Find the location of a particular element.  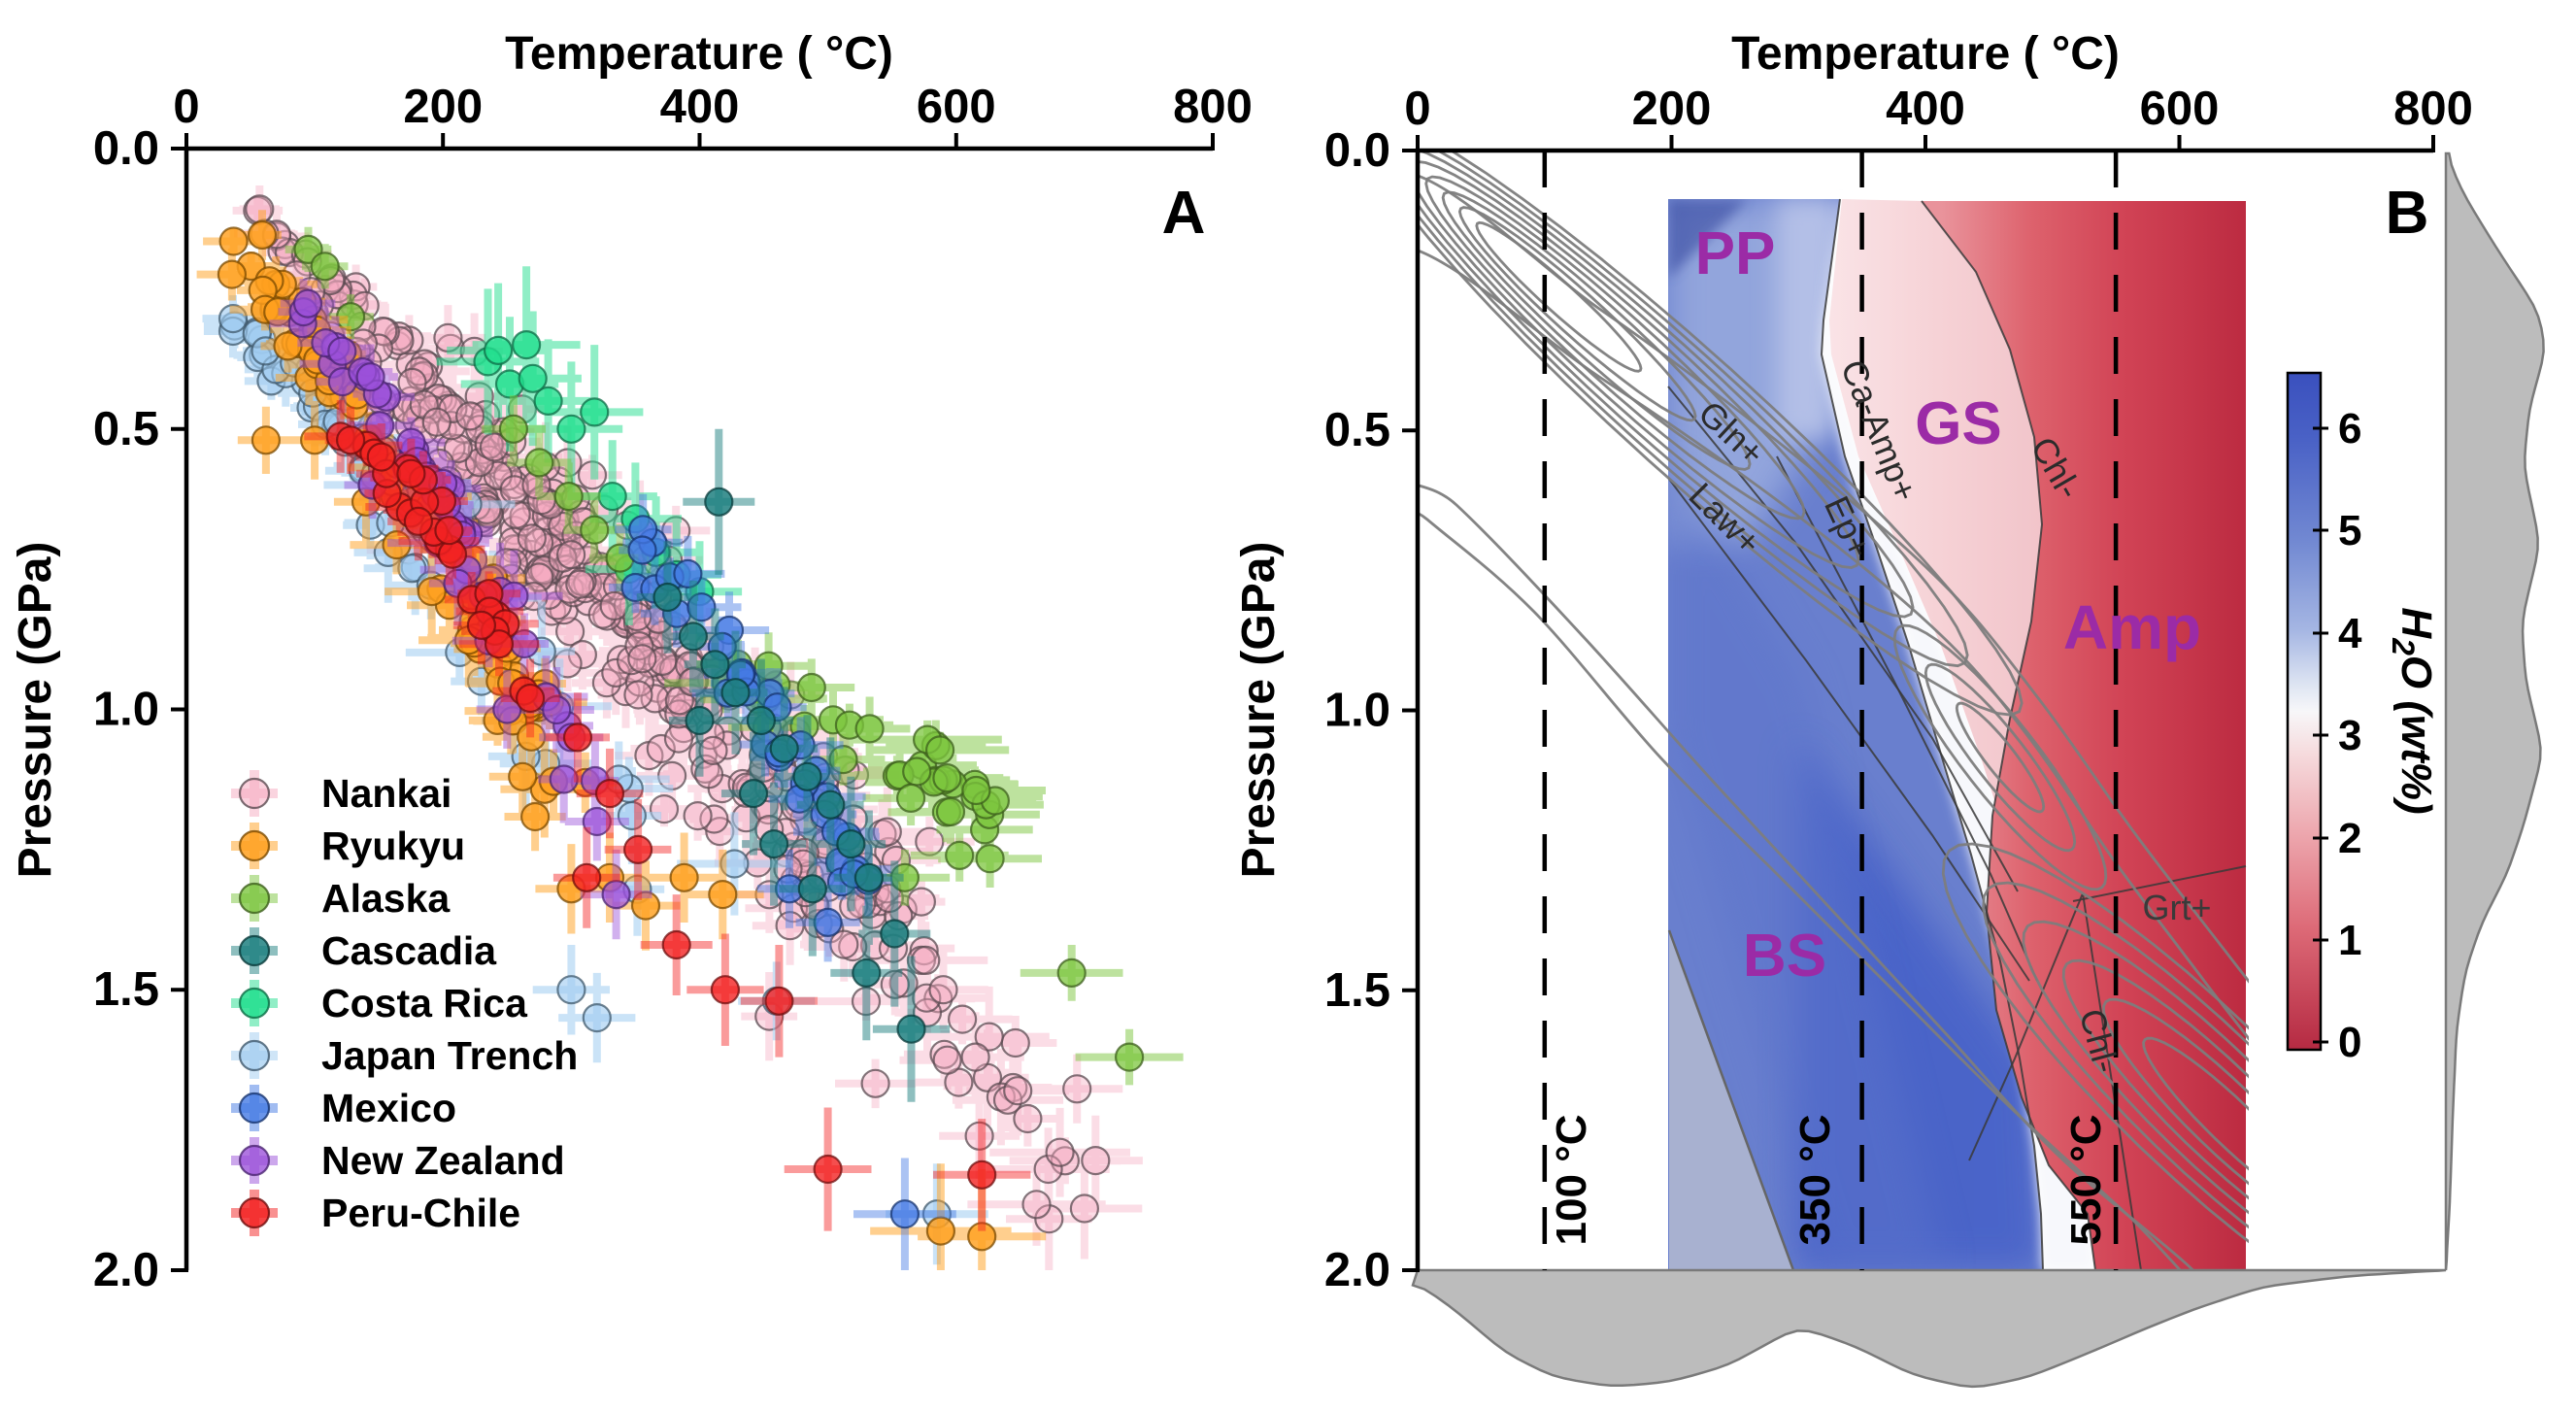

svg-text: 350 °C is located at coordinates (1815, 1179).